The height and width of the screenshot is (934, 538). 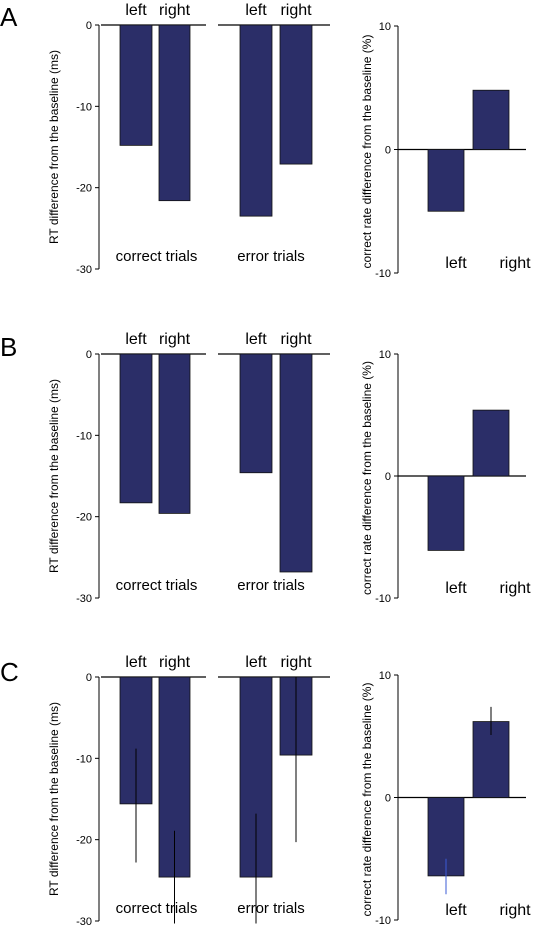 I want to click on panel-letter: A, so click(x=9, y=17).